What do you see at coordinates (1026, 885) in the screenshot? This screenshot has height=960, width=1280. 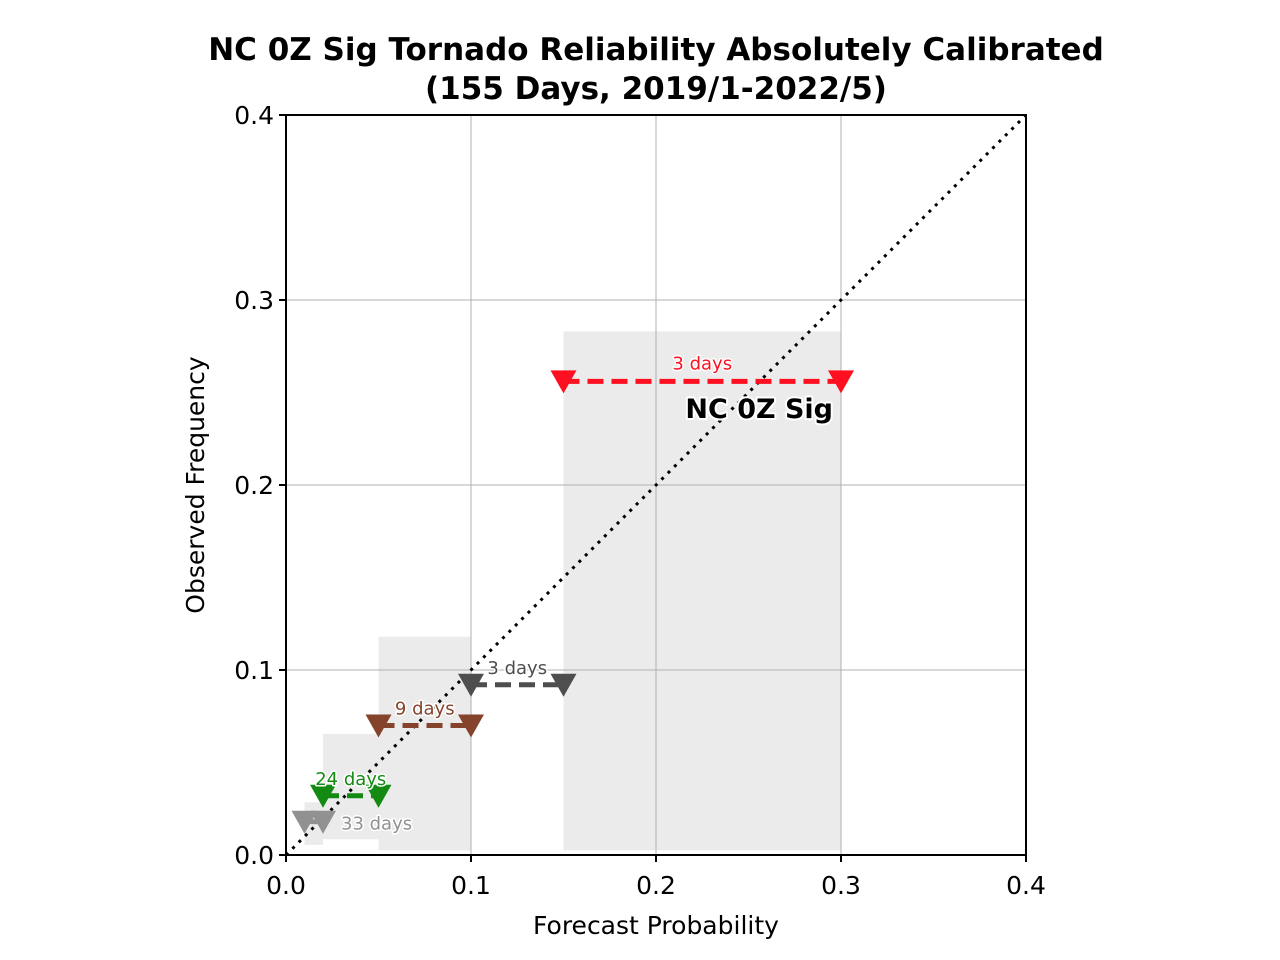 I see `x-tick-label-4: 0.4` at bounding box center [1026, 885].